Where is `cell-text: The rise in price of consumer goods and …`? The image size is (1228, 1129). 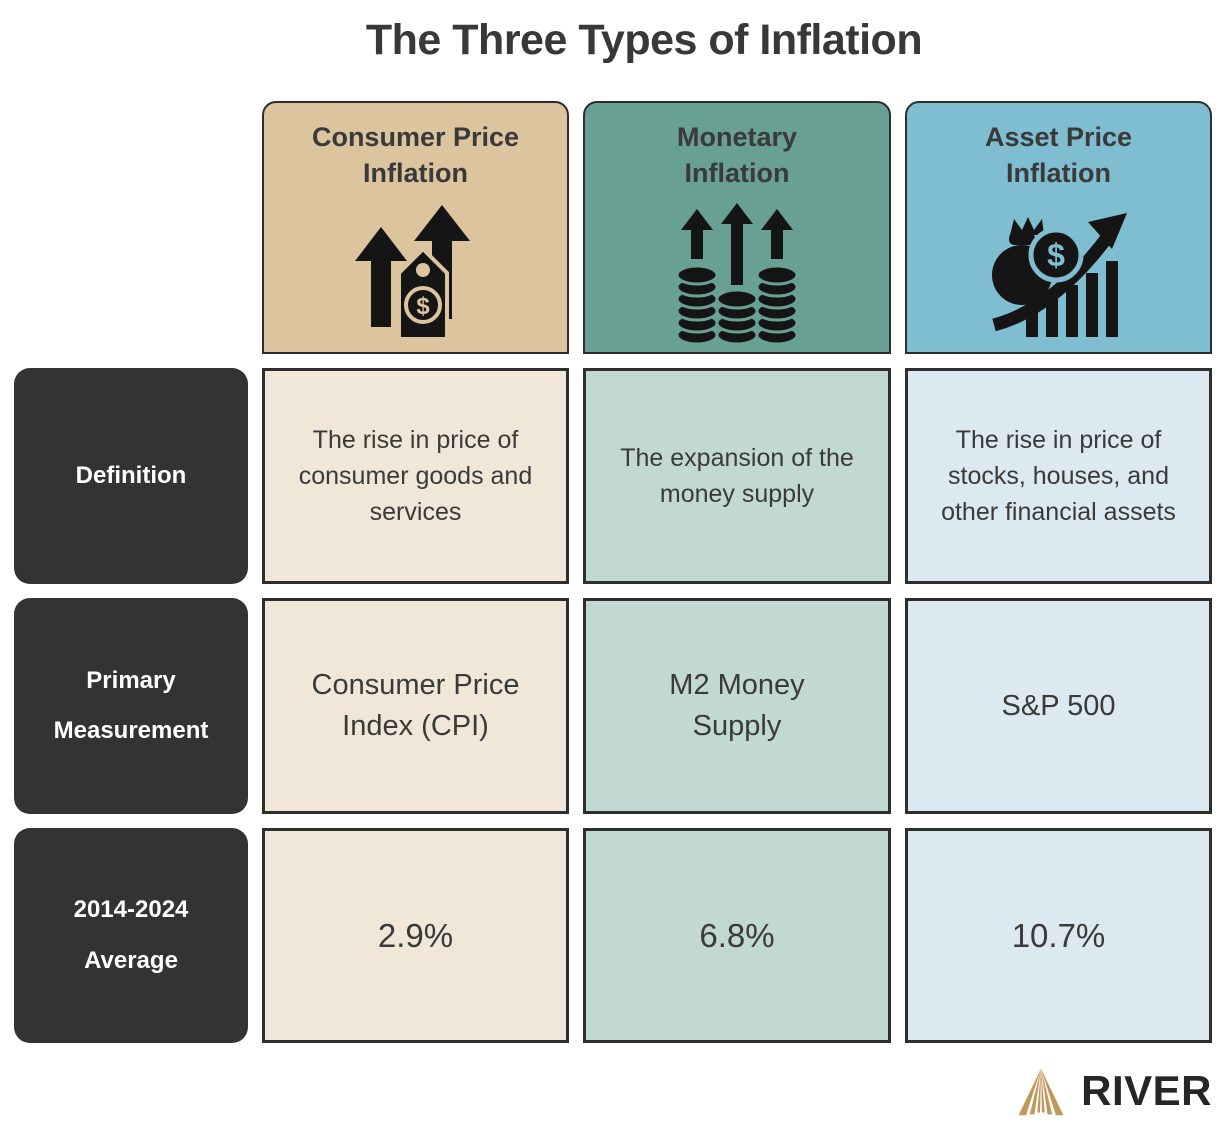 cell-text: The rise in price of consumer goods and … is located at coordinates (415, 476).